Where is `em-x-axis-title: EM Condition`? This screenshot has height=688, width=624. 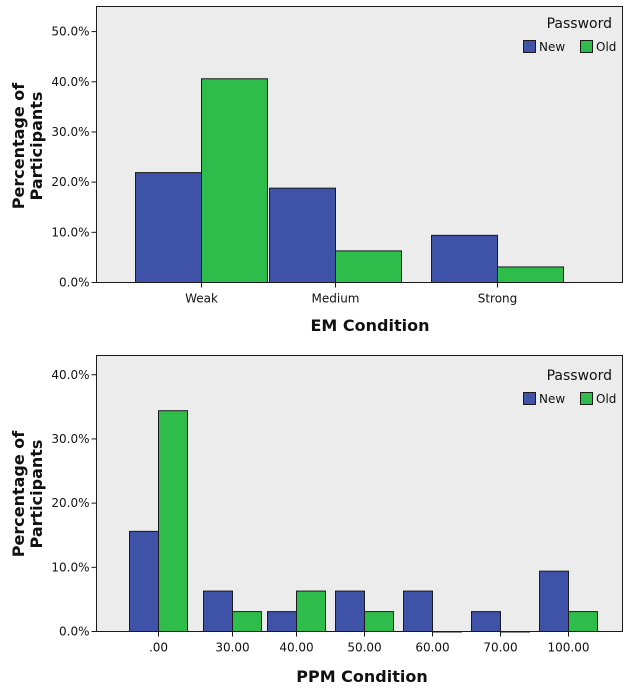 em-x-axis-title: EM Condition is located at coordinates (370, 325).